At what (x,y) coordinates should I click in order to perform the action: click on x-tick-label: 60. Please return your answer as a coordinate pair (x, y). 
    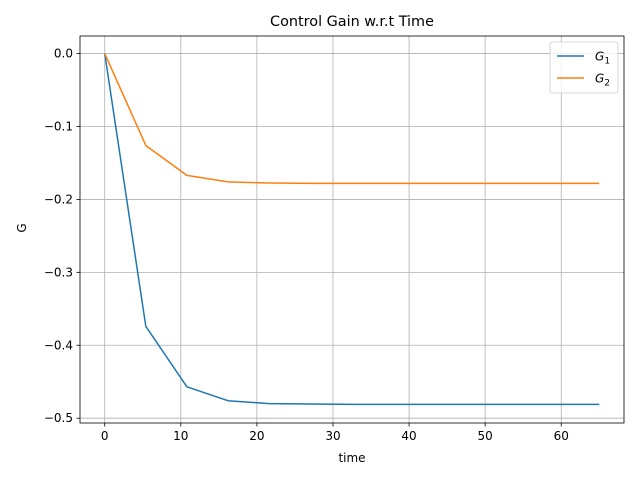
    Looking at the image, I should click on (561, 436).